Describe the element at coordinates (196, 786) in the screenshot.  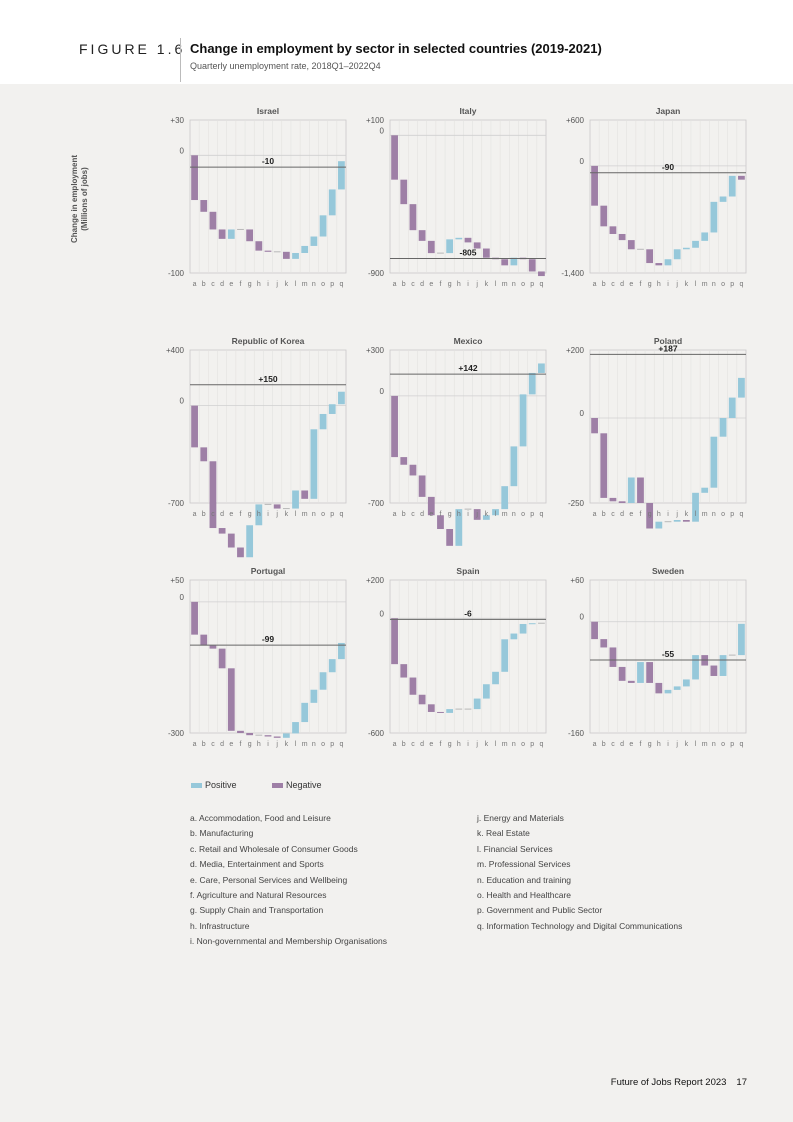
I see `legend-positive-swatch` at that location.